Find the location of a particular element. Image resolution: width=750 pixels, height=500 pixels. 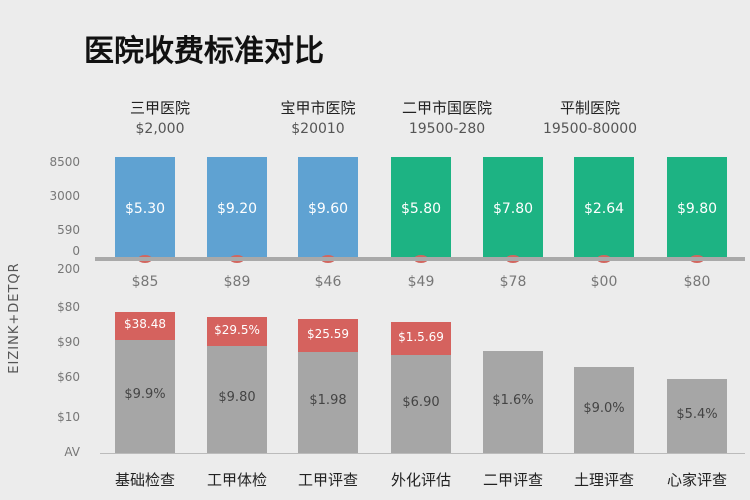

extra-bar-label: $1.5.69 is located at coordinates (421, 336).